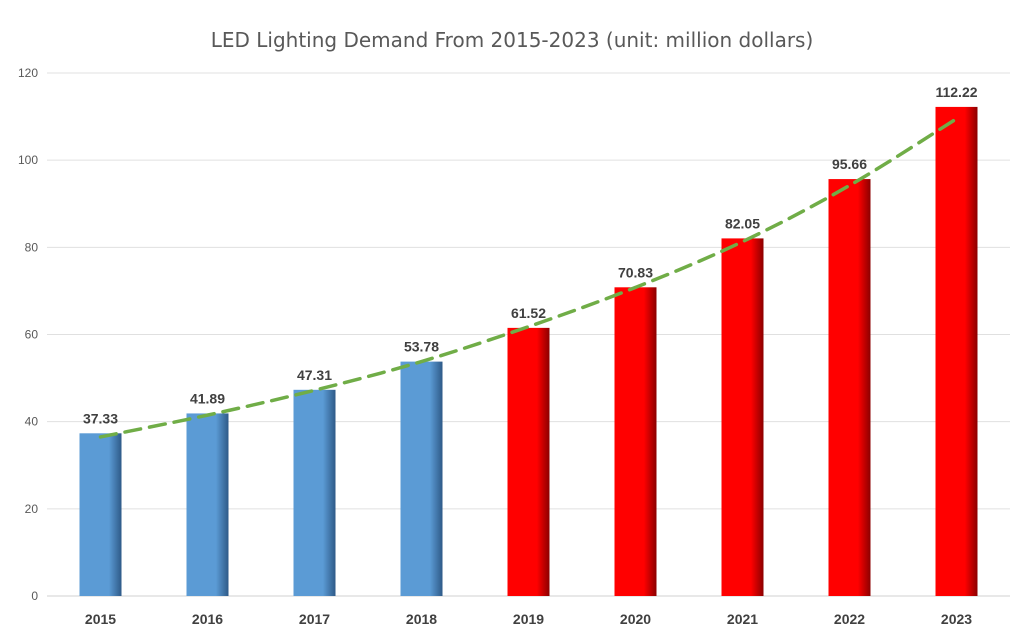 The width and height of the screenshot is (1024, 636). I want to click on y-axis: 0 20 40 60 80 100 120, so click(28, 334).